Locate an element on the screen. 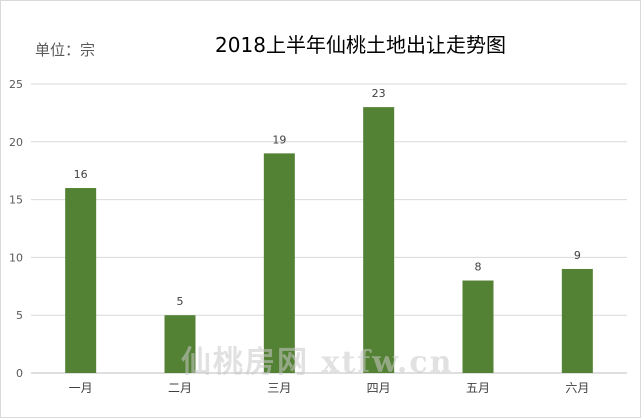 The height and width of the screenshot is (418, 641). data-label: 8 is located at coordinates (478, 267).